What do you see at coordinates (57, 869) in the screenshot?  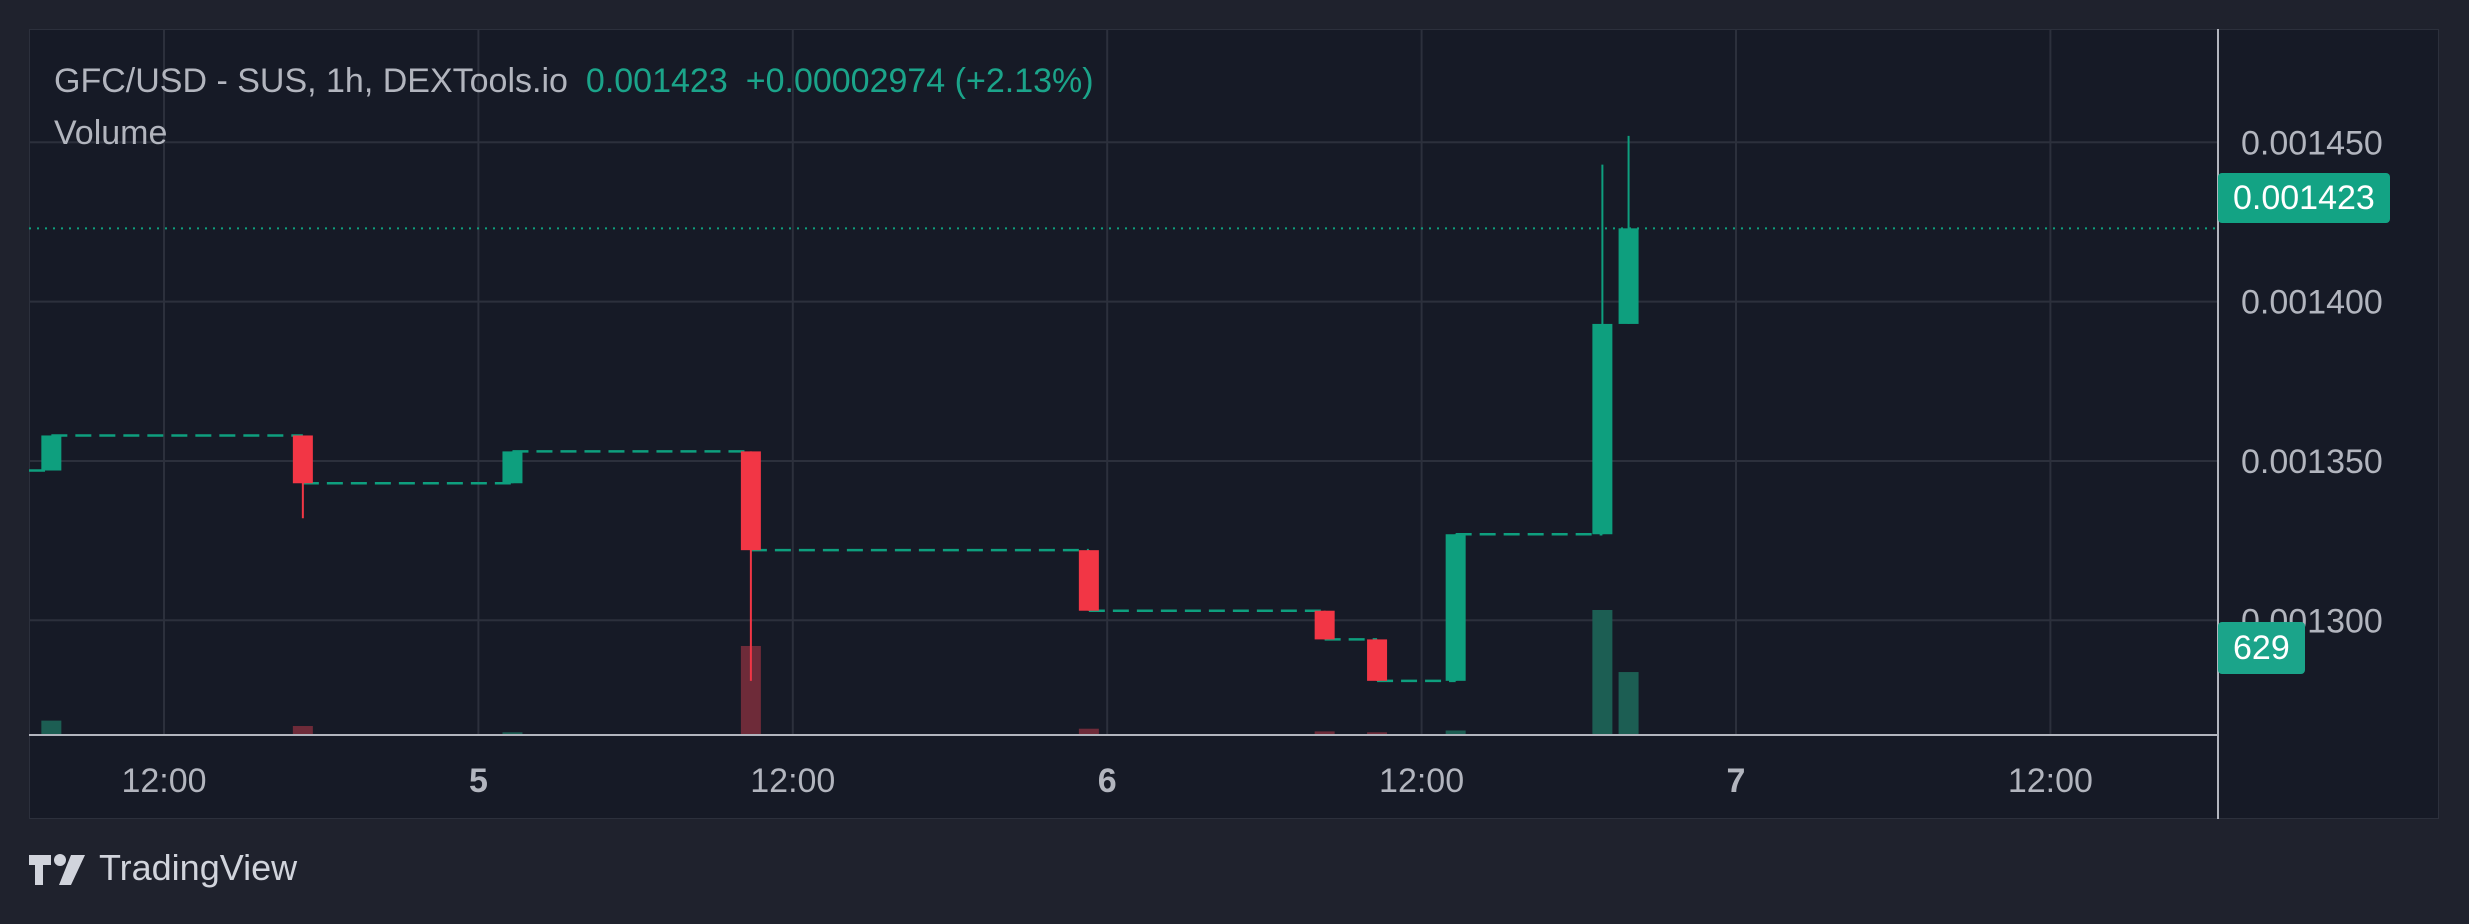 I see `tradingview-logo-icon` at bounding box center [57, 869].